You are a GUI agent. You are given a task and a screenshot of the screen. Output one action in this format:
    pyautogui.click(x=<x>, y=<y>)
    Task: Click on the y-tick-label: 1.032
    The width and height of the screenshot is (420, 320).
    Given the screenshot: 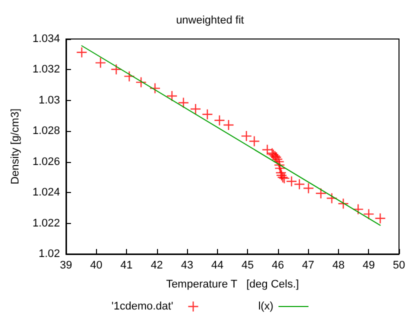 What is the action you would take?
    pyautogui.click(x=46, y=70)
    